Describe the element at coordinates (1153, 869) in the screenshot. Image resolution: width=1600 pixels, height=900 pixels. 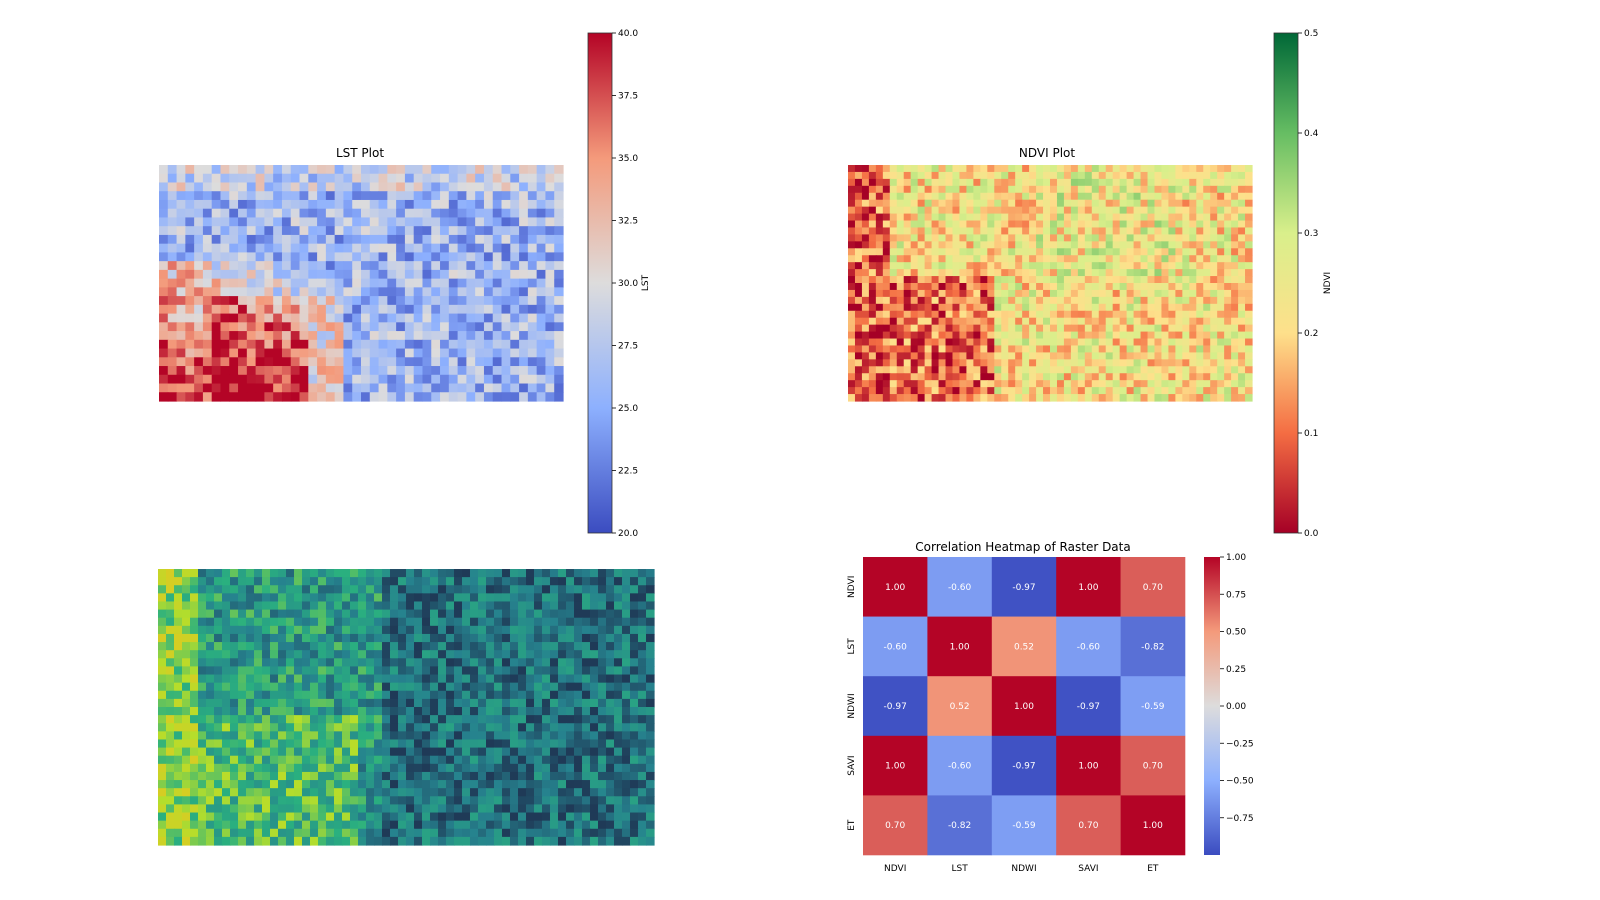
I see `x-tick-label: ET` at that location.